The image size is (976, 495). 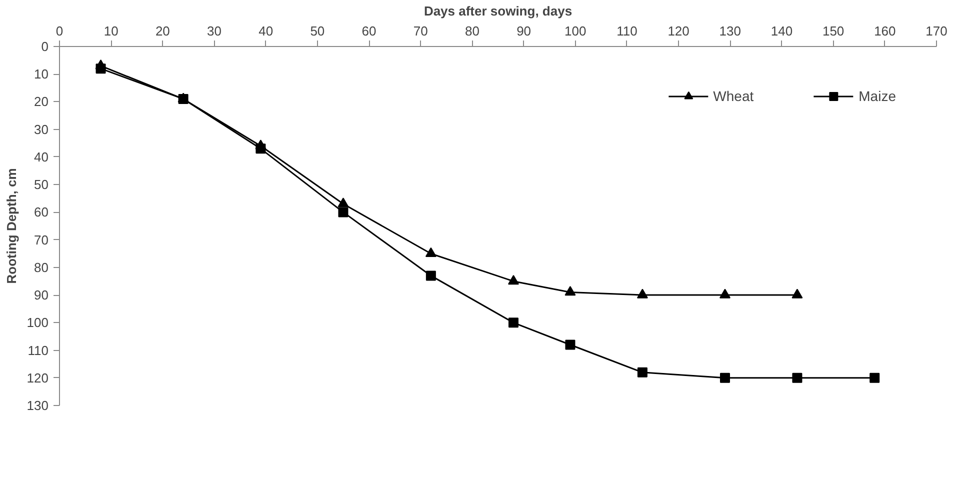 I want to click on y-tick-label: 90, so click(x=41, y=295).